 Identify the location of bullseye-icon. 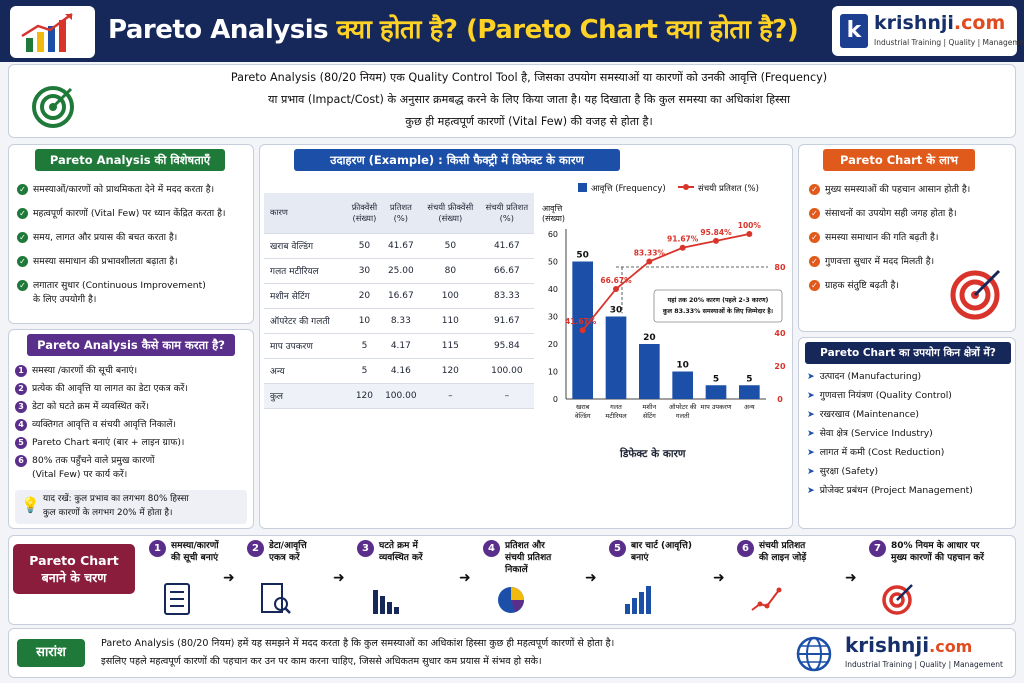
(975, 294).